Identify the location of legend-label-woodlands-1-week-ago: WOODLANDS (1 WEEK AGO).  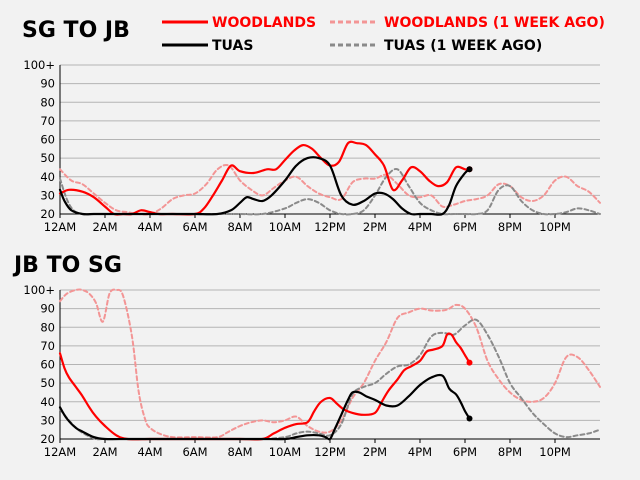
(494, 23).